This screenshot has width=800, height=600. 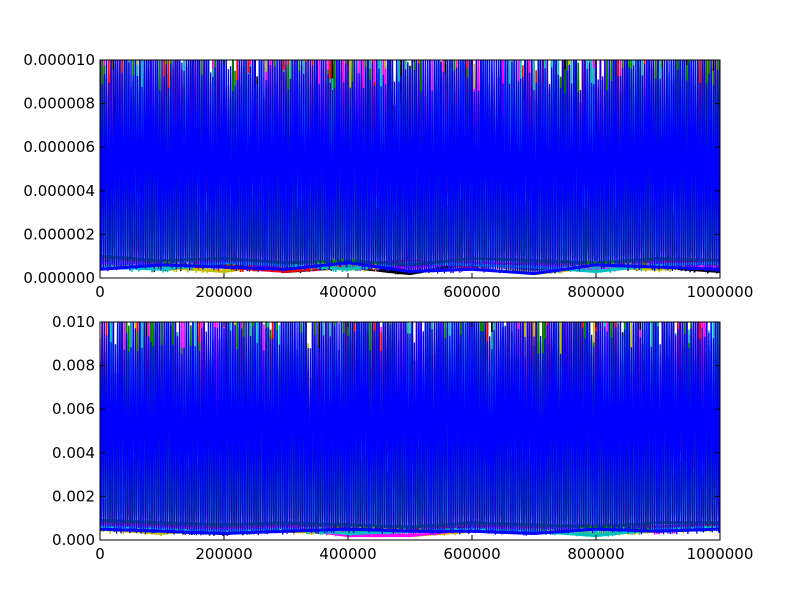 What do you see at coordinates (59, 191) in the screenshot?
I see `y-tick-label: 0.000004` at bounding box center [59, 191].